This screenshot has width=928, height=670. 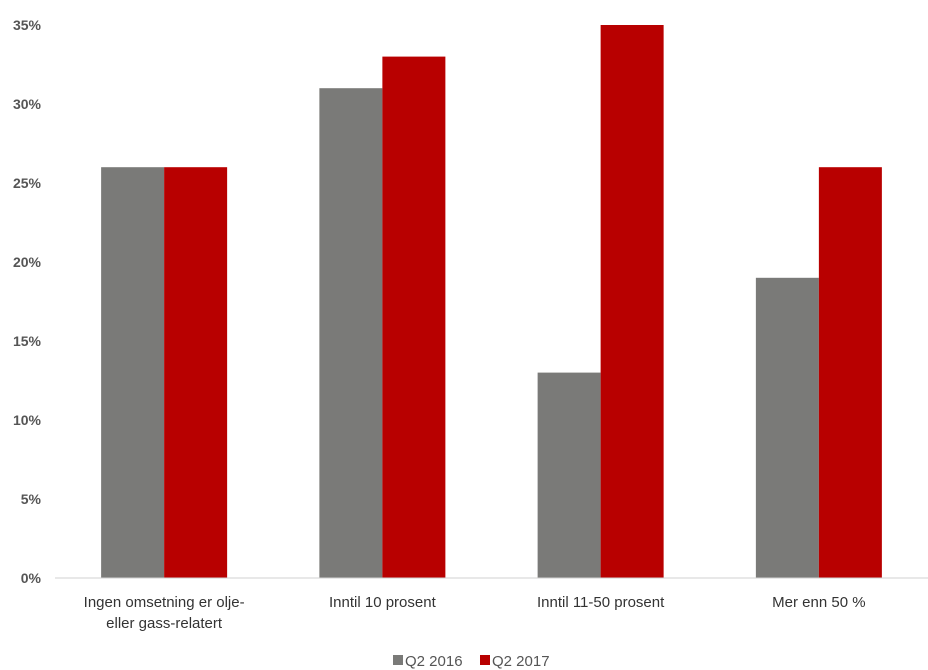 I want to click on legend-label: Q2 2017, so click(x=521, y=661).